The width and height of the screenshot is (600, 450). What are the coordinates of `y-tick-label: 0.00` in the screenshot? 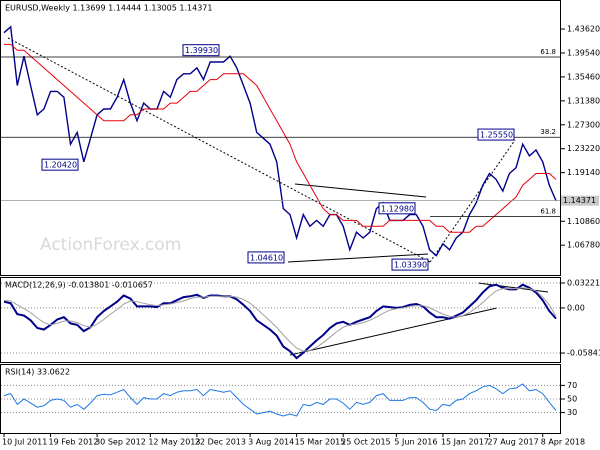 It's located at (576, 307).